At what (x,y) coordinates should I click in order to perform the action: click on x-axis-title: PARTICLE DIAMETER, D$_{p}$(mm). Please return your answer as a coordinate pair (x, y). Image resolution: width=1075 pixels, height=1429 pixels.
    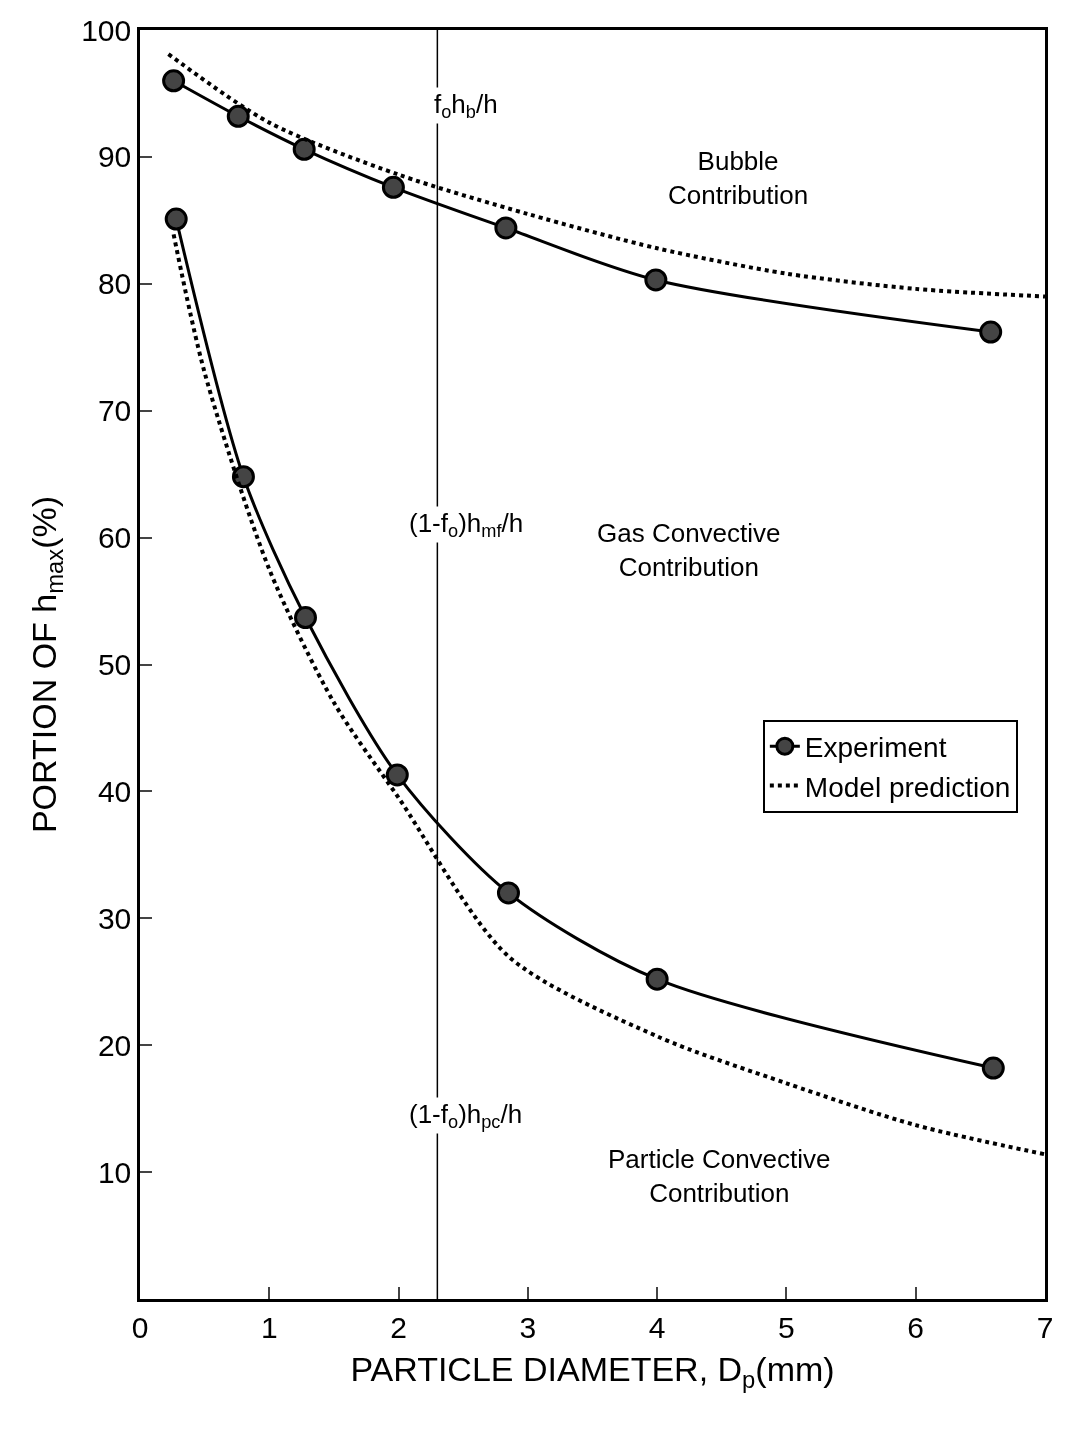
    Looking at the image, I should click on (592, 1372).